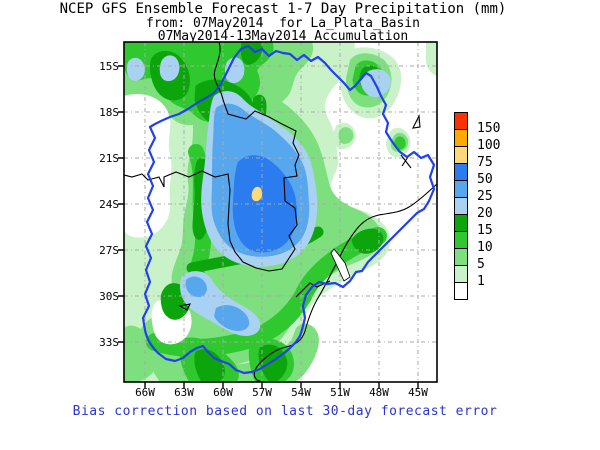 The width and height of the screenshot is (600, 450). Describe the element at coordinates (485, 179) in the screenshot. I see `colorbar-label-50: 50` at that location.